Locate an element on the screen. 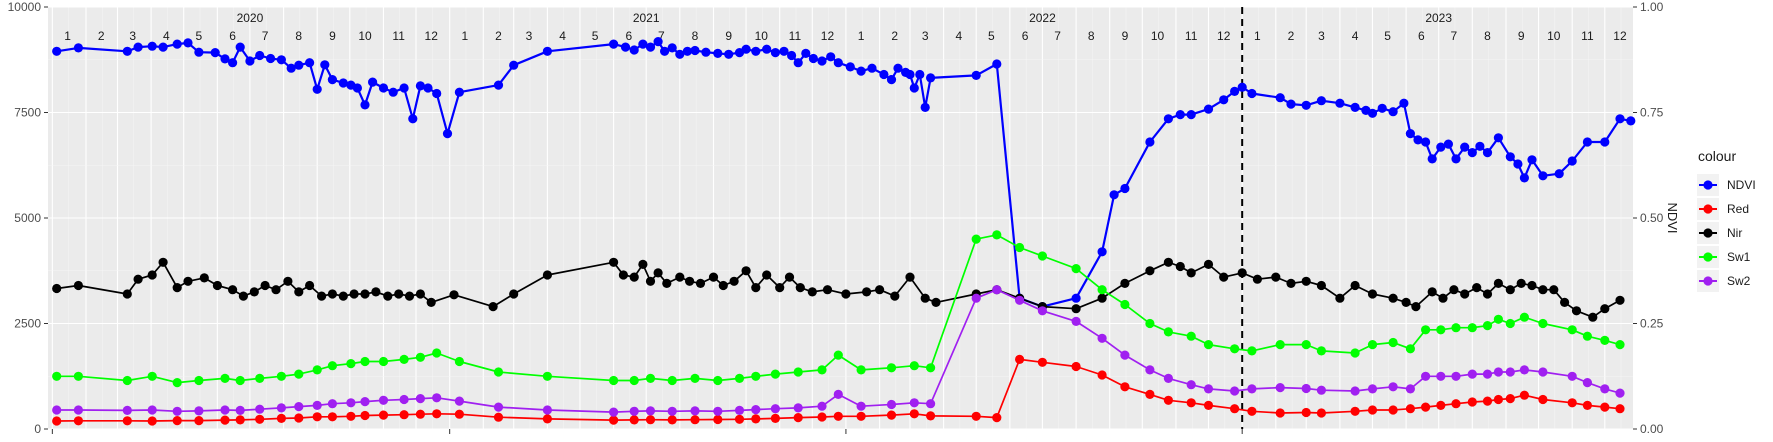 The height and width of the screenshot is (442, 1773). month-label: 11 is located at coordinates (795, 36).